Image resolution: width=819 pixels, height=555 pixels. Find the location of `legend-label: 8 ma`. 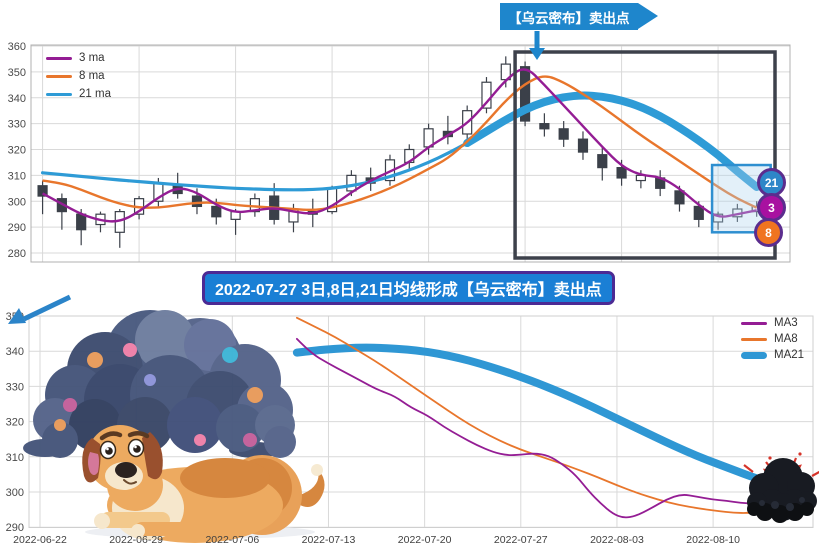

legend-label: 8 ma is located at coordinates (92, 76).